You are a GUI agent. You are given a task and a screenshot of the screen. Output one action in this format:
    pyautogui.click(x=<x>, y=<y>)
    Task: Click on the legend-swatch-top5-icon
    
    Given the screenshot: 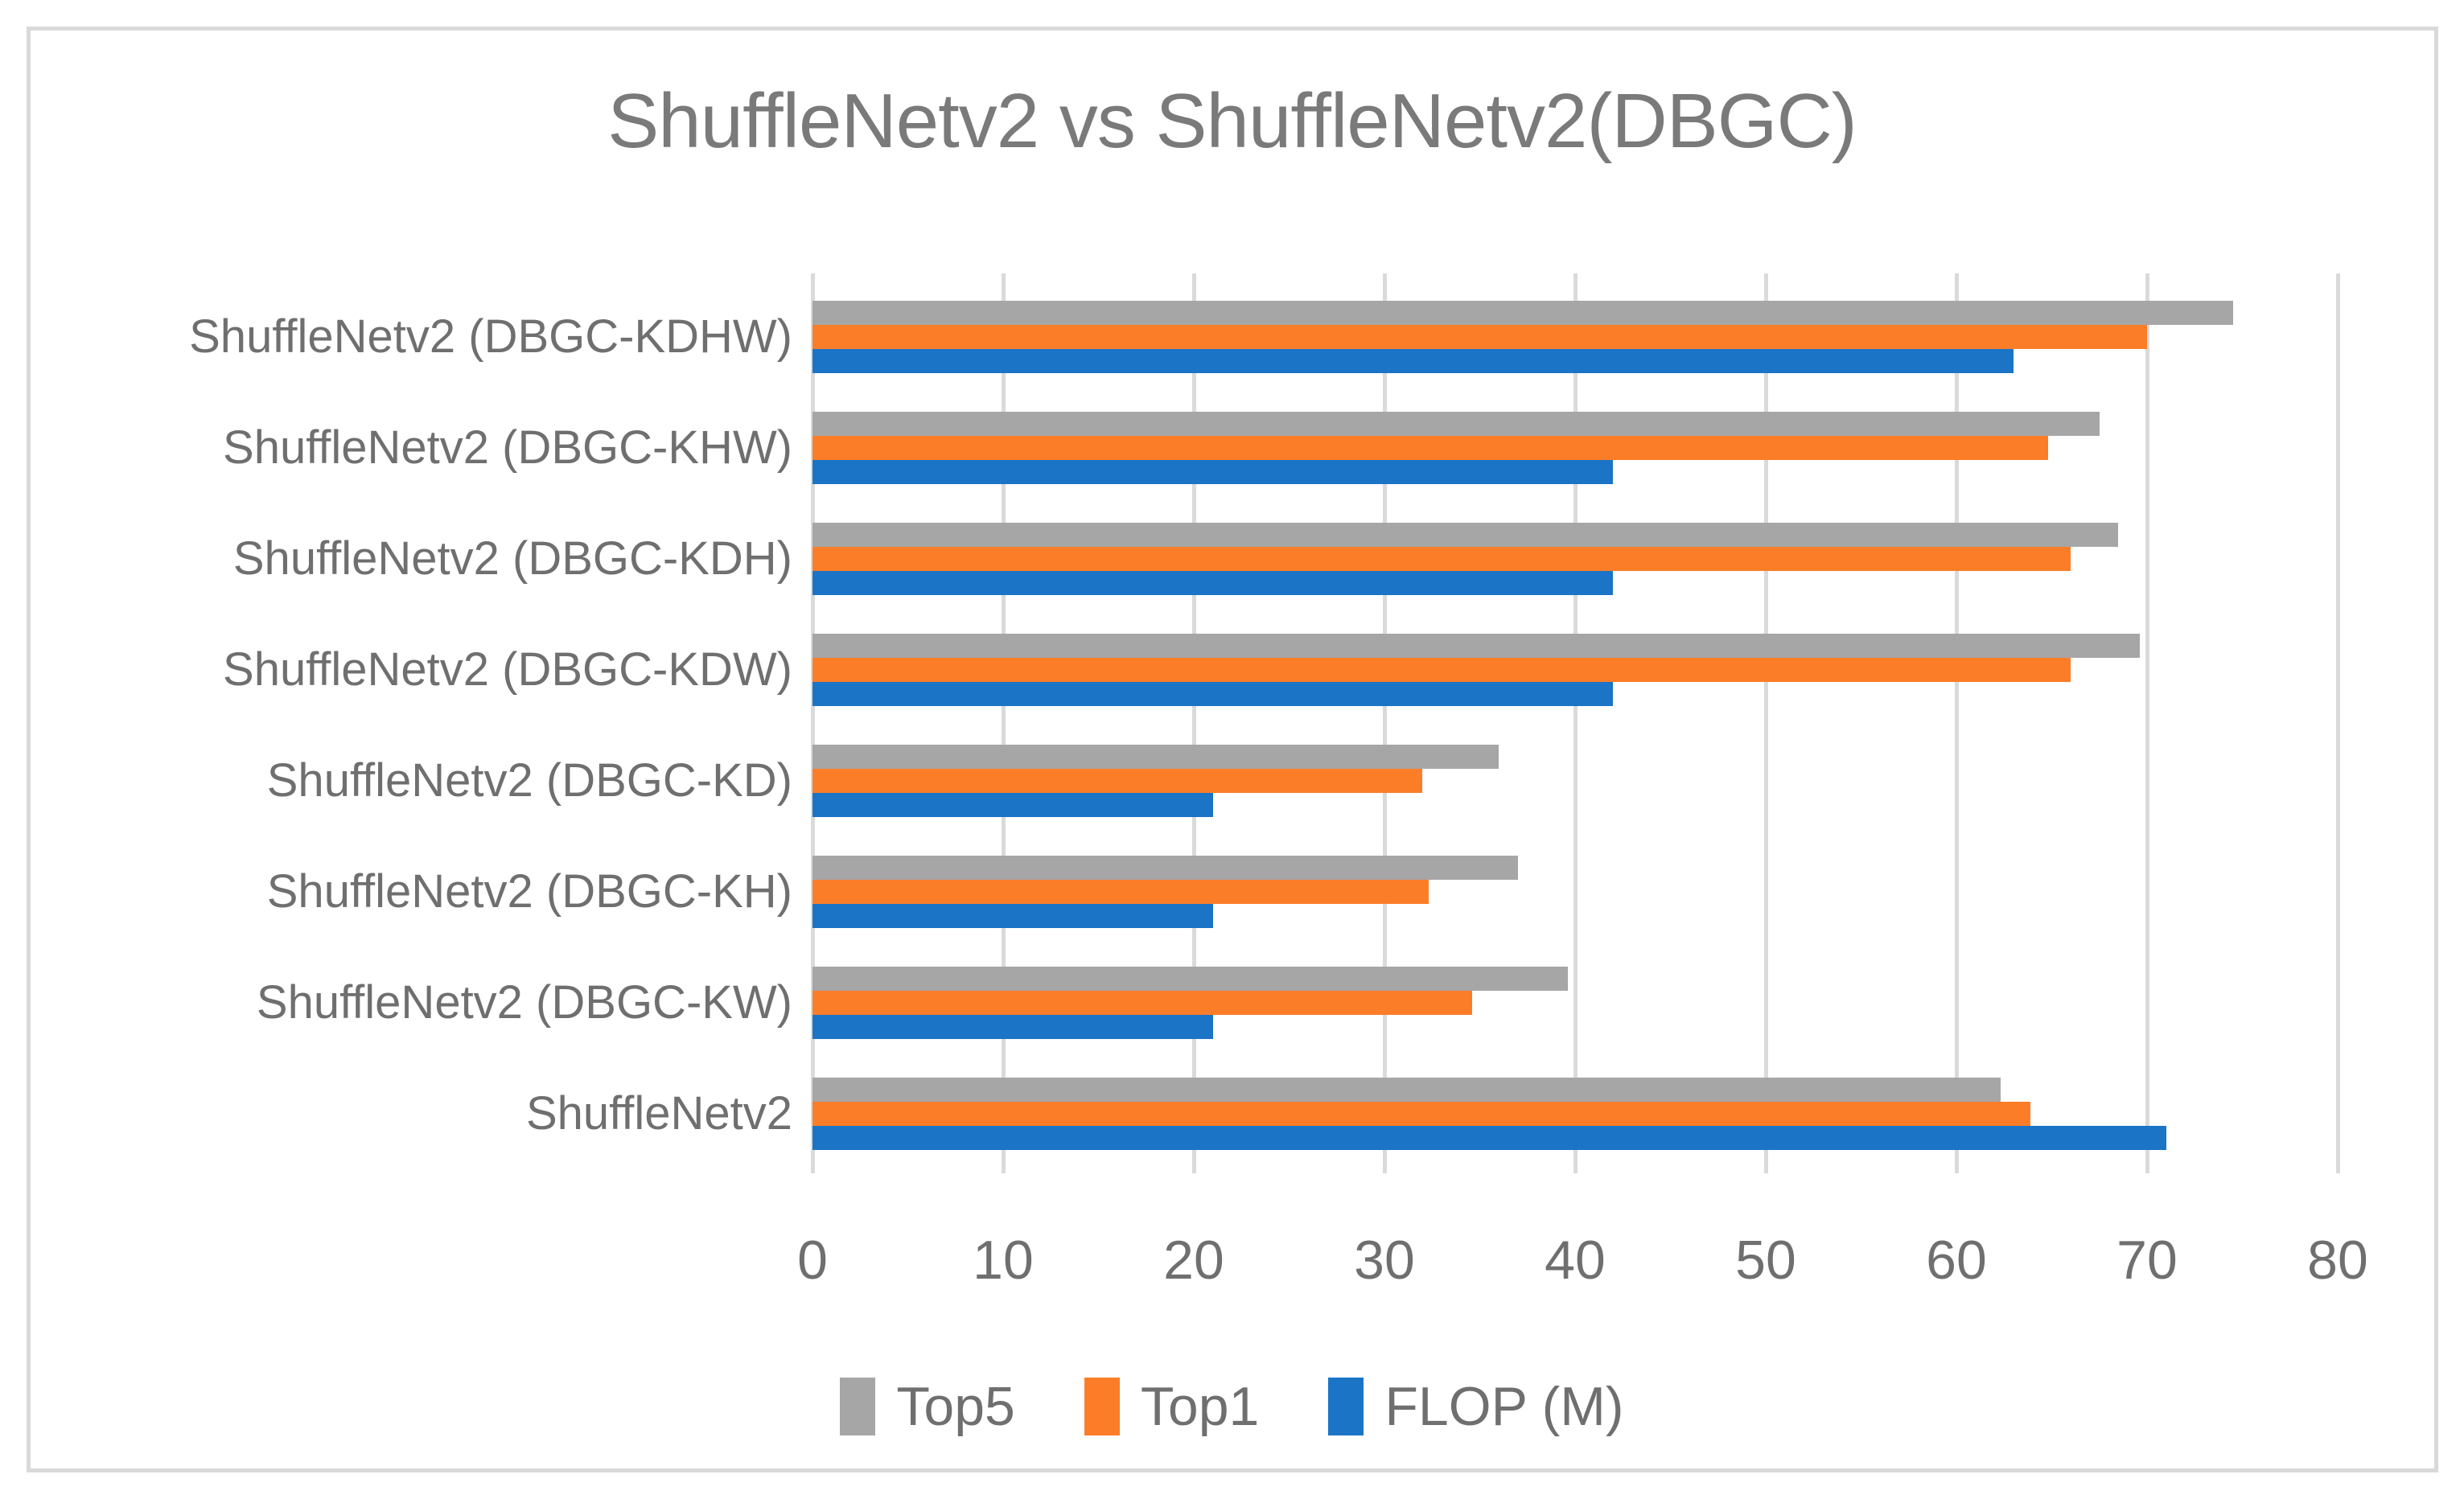 What is the action you would take?
    pyautogui.click(x=858, y=1406)
    